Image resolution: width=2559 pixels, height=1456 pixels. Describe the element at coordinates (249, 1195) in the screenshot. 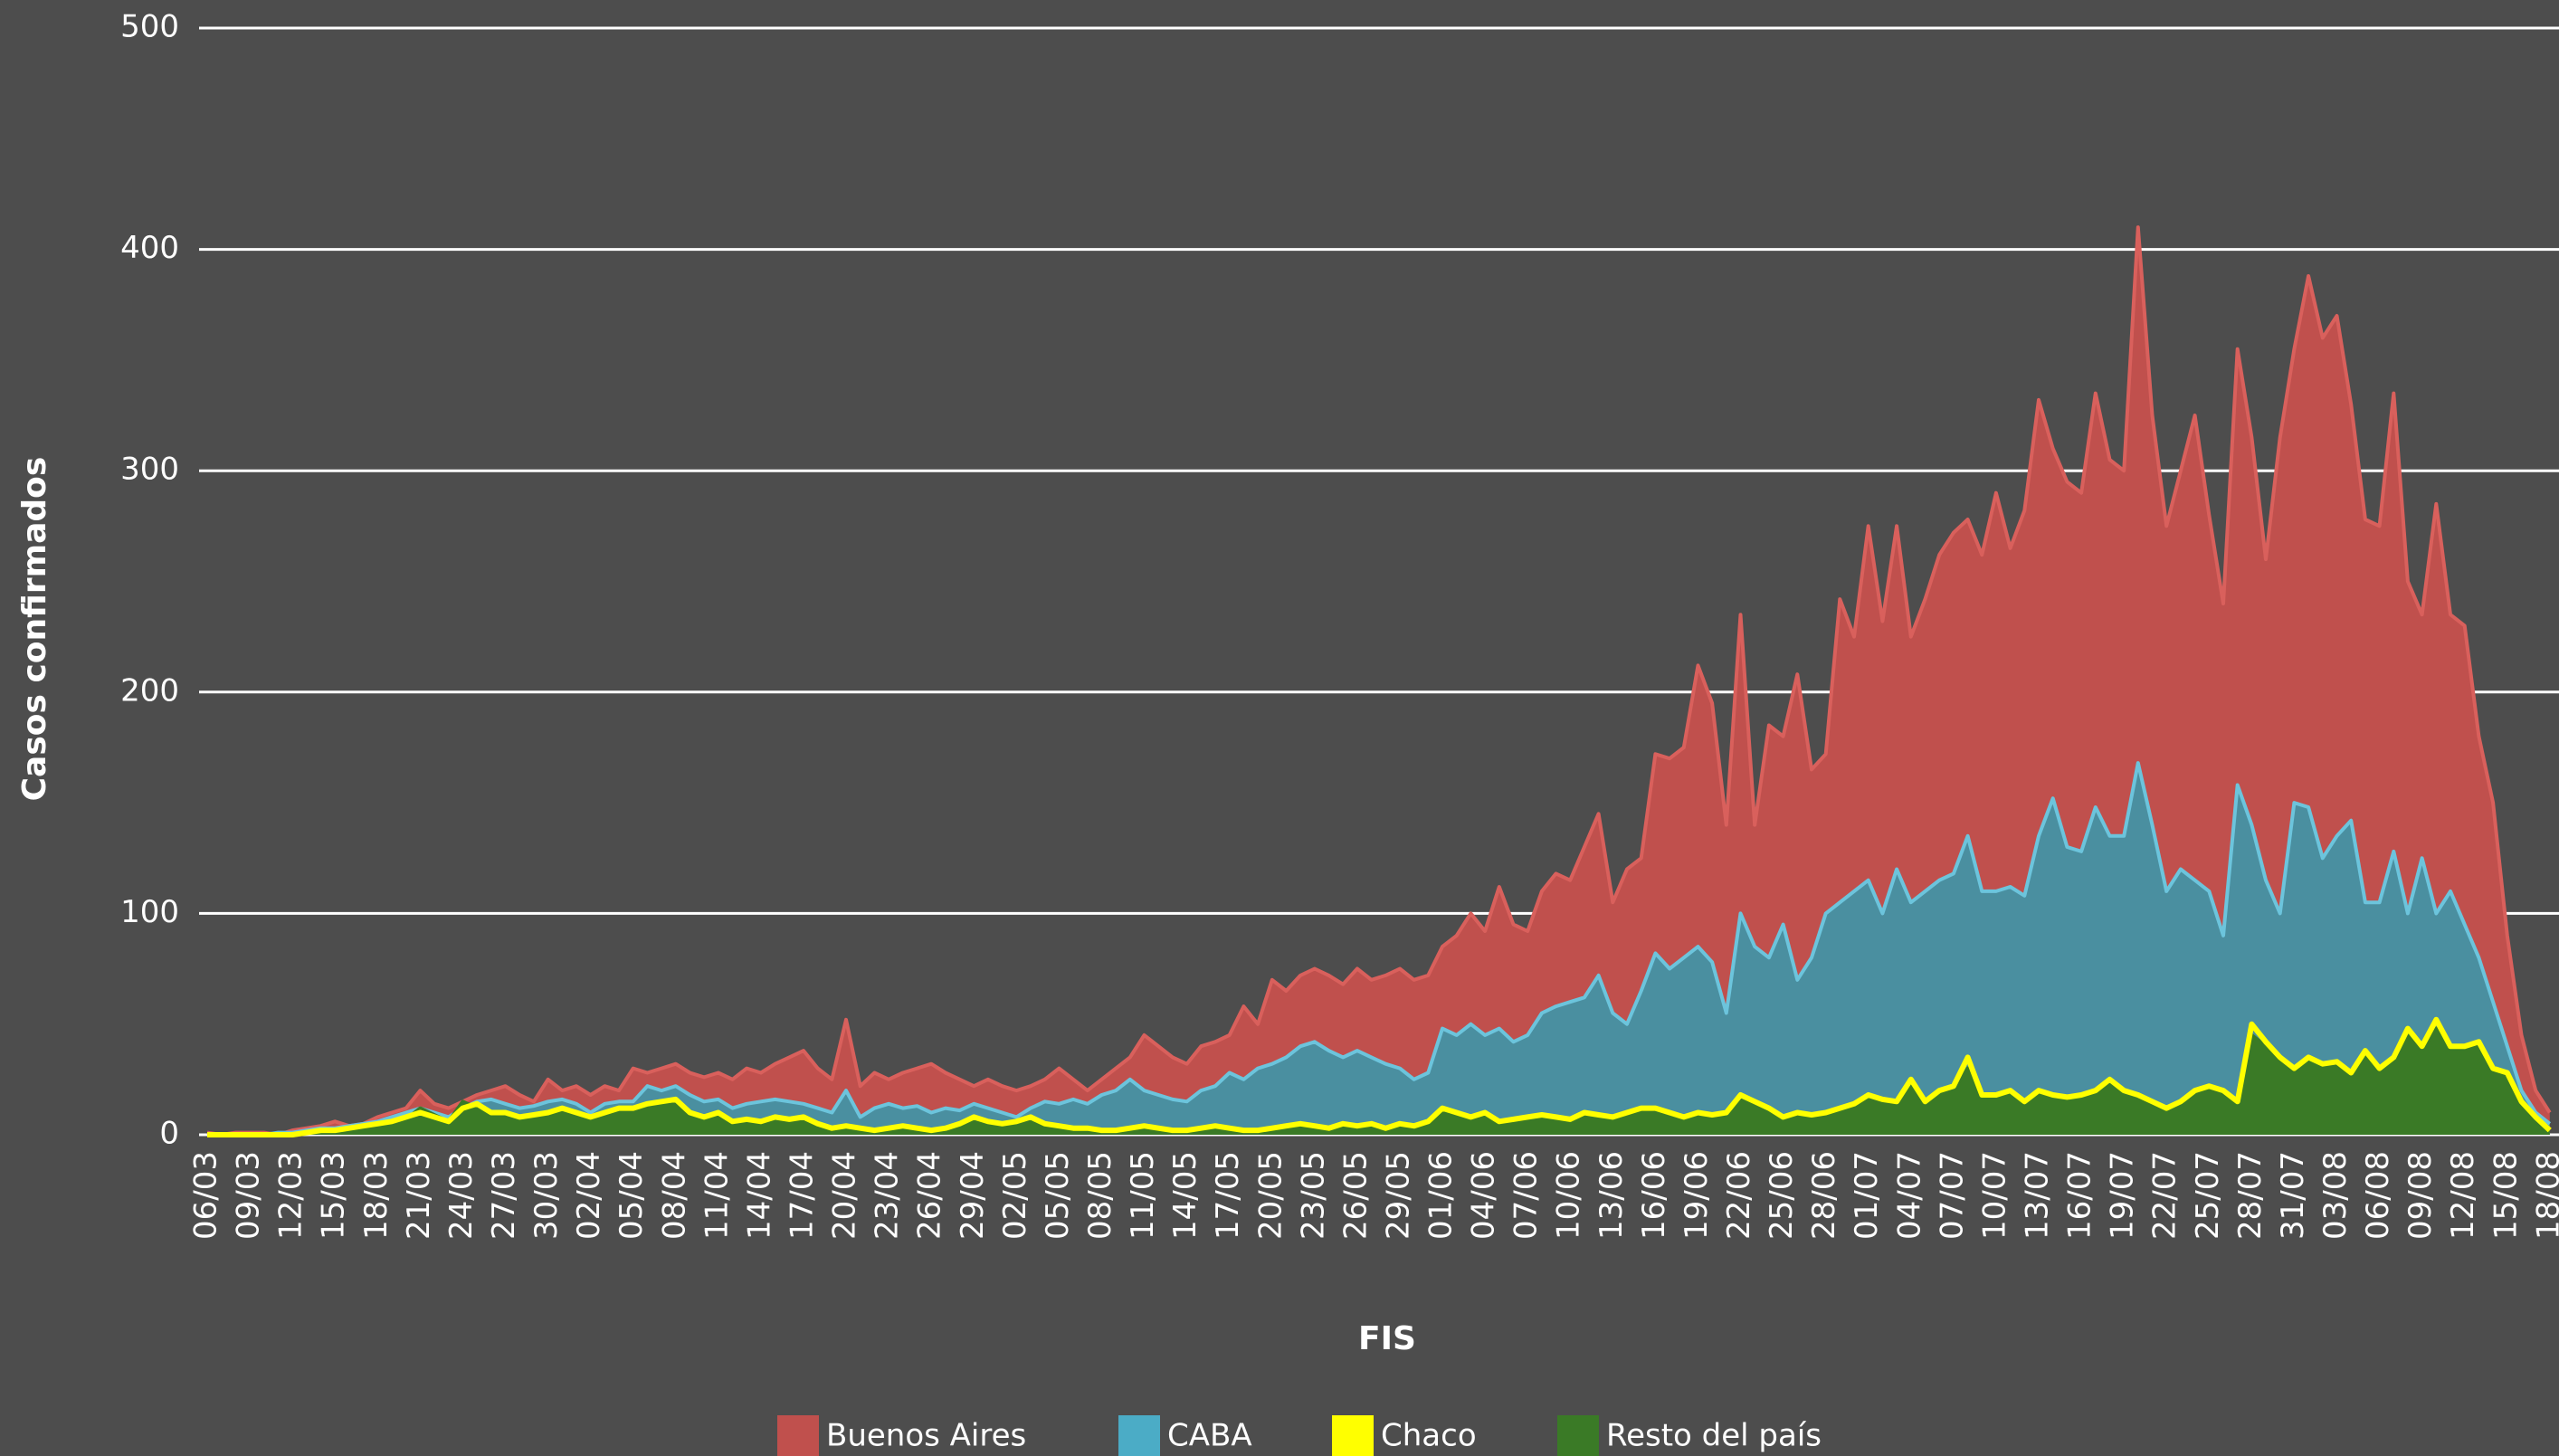

I see `x-tick-label: 09/03` at that location.